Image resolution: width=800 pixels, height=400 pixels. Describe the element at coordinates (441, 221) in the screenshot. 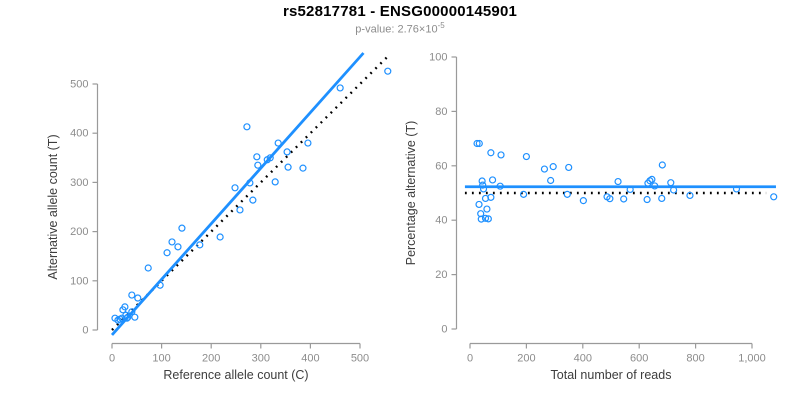

I see `y-axis-tick-label: 40` at that location.